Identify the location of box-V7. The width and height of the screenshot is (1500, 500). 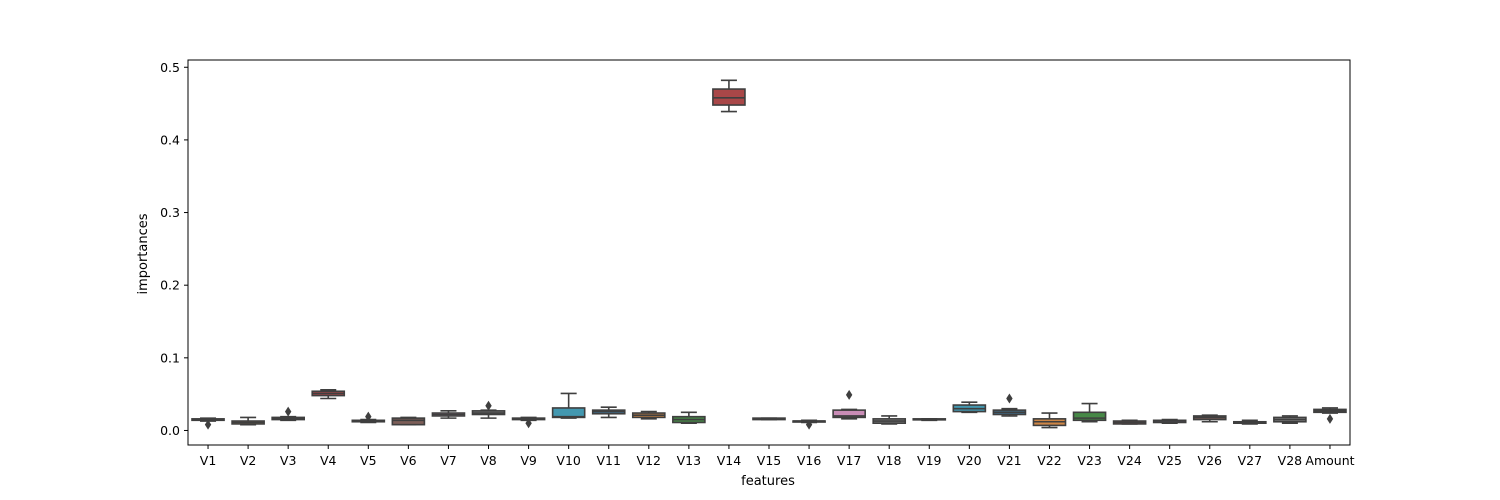
(448, 414).